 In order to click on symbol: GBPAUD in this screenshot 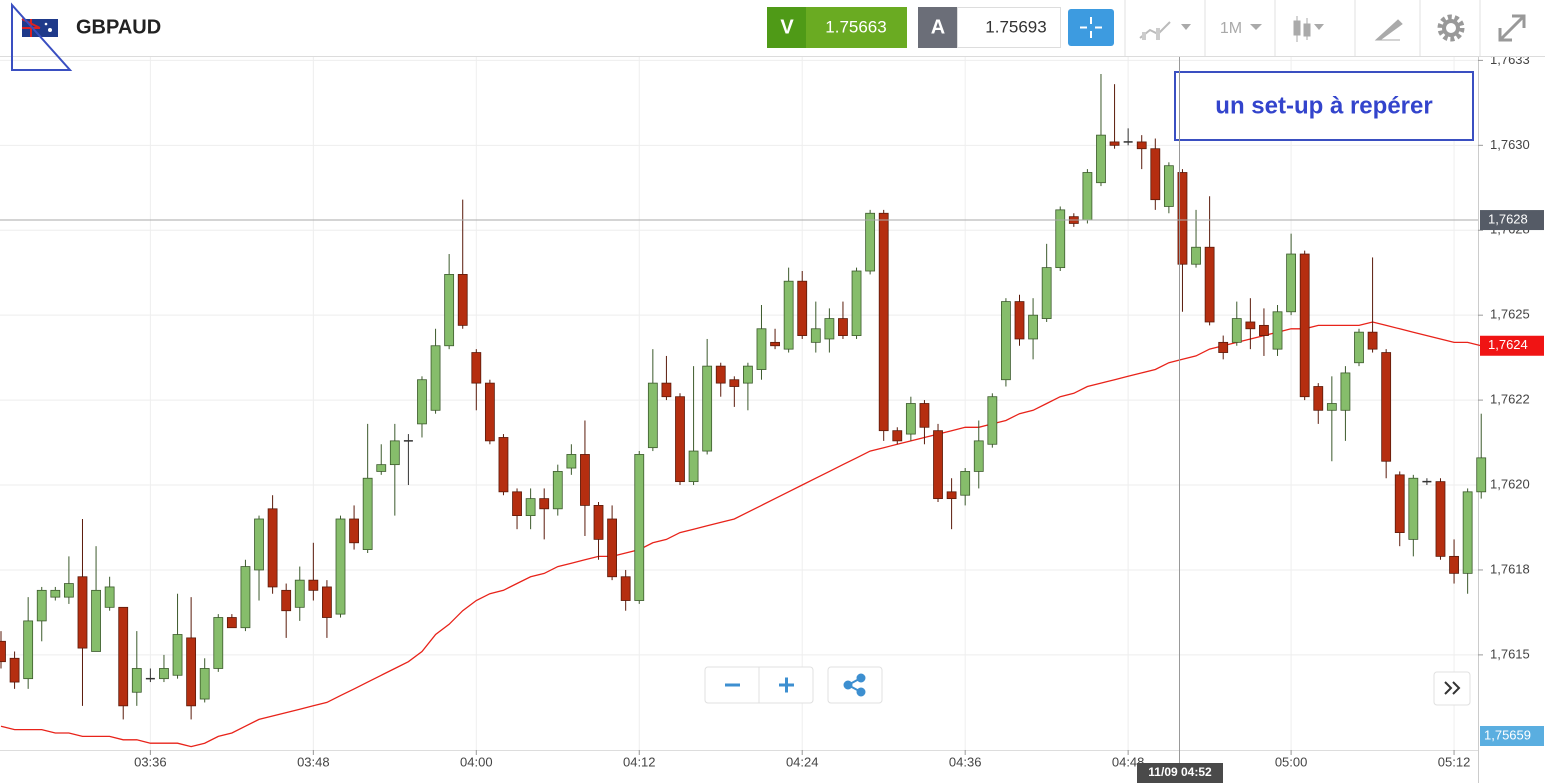, I will do `click(118, 27)`.